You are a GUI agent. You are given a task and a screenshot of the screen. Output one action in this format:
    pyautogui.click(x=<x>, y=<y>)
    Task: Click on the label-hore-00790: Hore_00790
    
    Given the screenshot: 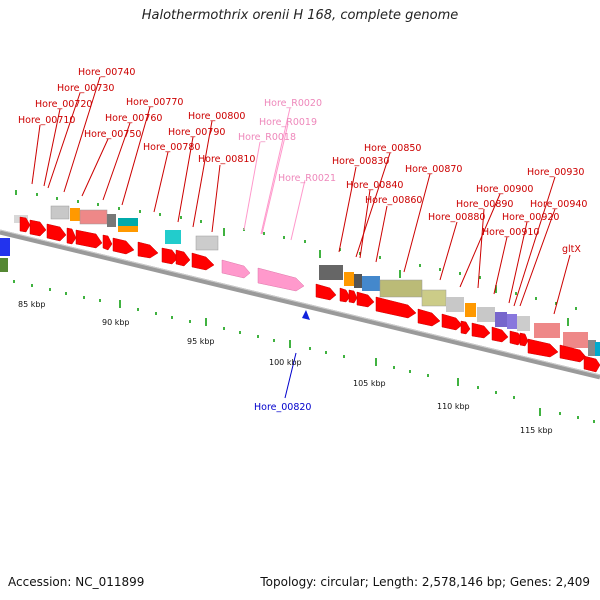 What is the action you would take?
    pyautogui.click(x=196, y=132)
    